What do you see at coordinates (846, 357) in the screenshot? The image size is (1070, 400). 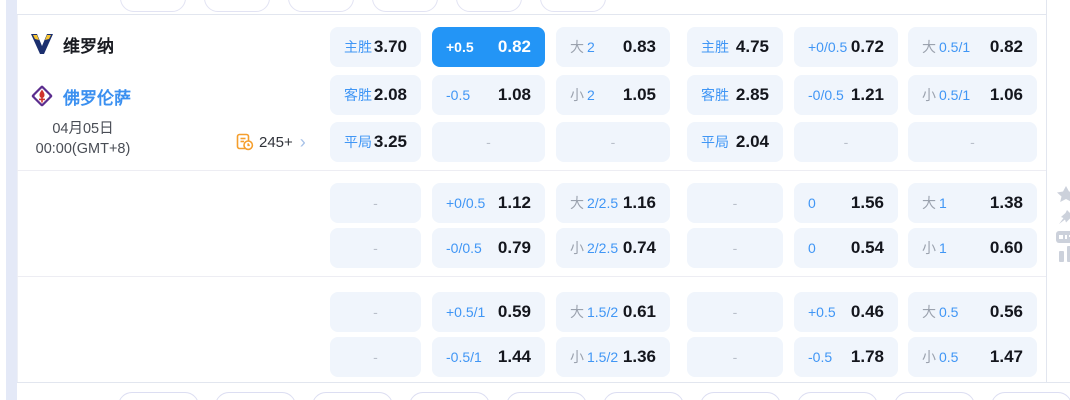 I see `odds-cell: -0.5 1.78` at bounding box center [846, 357].